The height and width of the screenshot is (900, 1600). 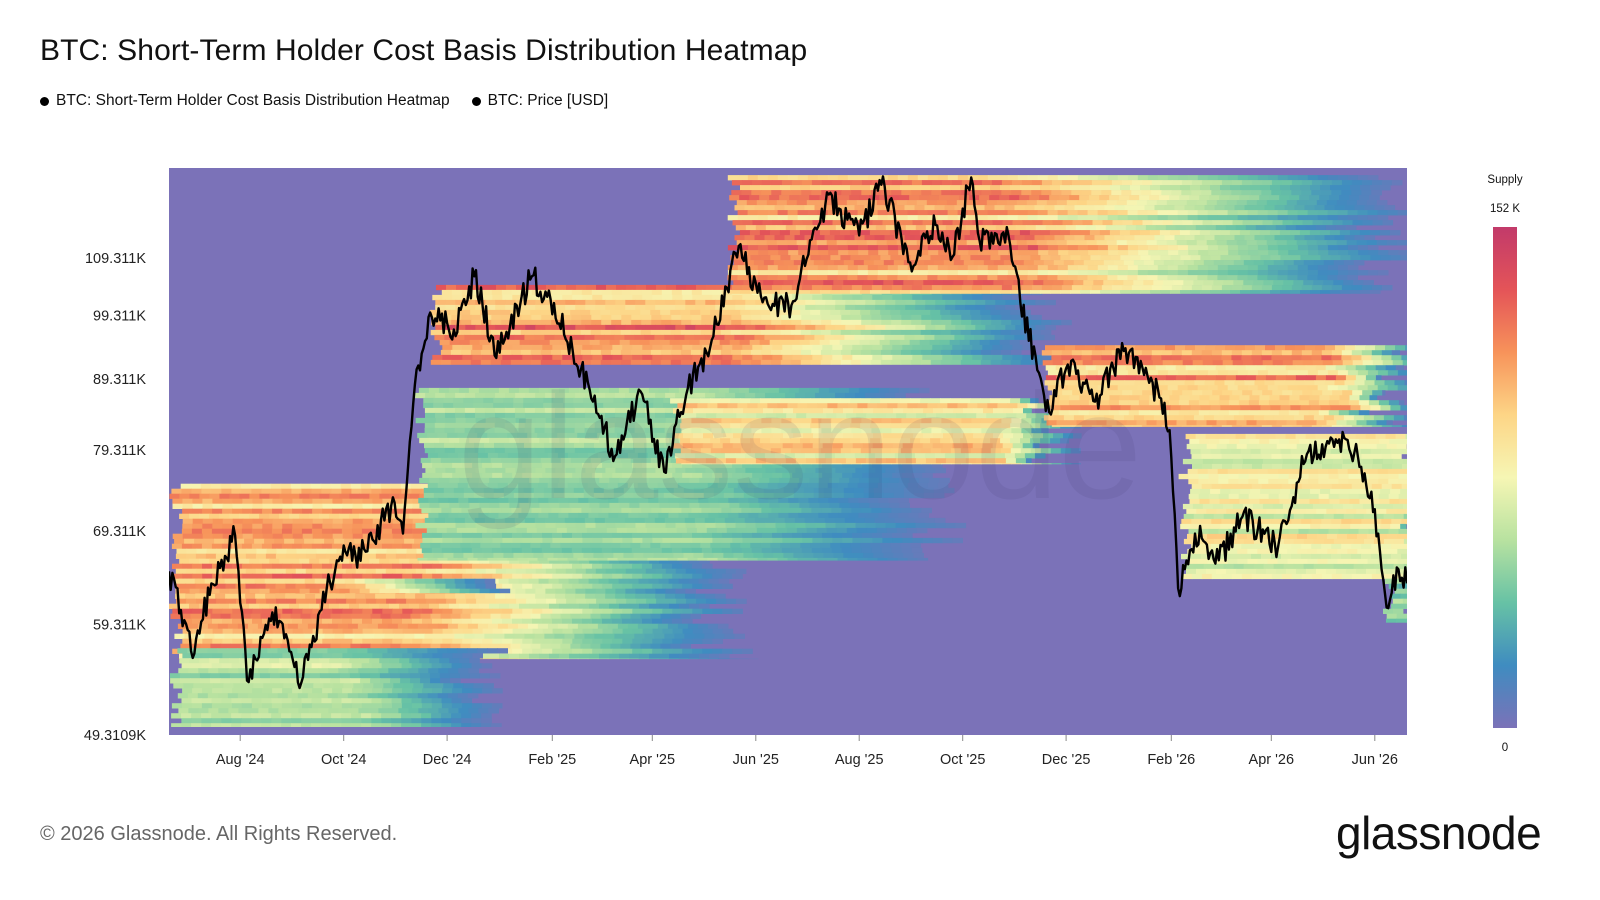 I want to click on legend-item-price: BTC: Price [USD], so click(x=539, y=101).